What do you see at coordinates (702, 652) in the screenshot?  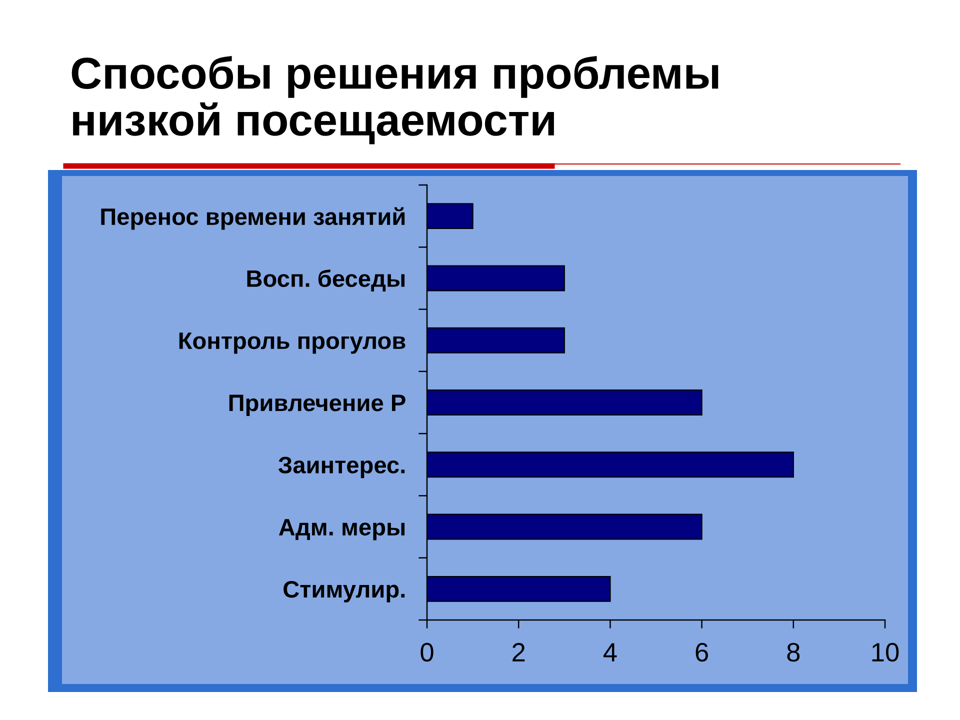 I see `x-tick-label: 6` at bounding box center [702, 652].